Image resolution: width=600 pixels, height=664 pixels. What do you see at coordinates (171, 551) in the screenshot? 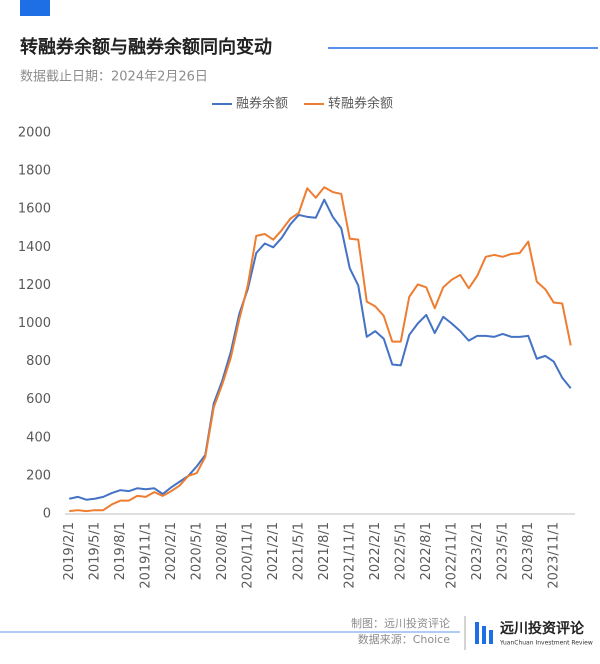
I see `x-tick-label: 2020/2/1` at bounding box center [171, 551].